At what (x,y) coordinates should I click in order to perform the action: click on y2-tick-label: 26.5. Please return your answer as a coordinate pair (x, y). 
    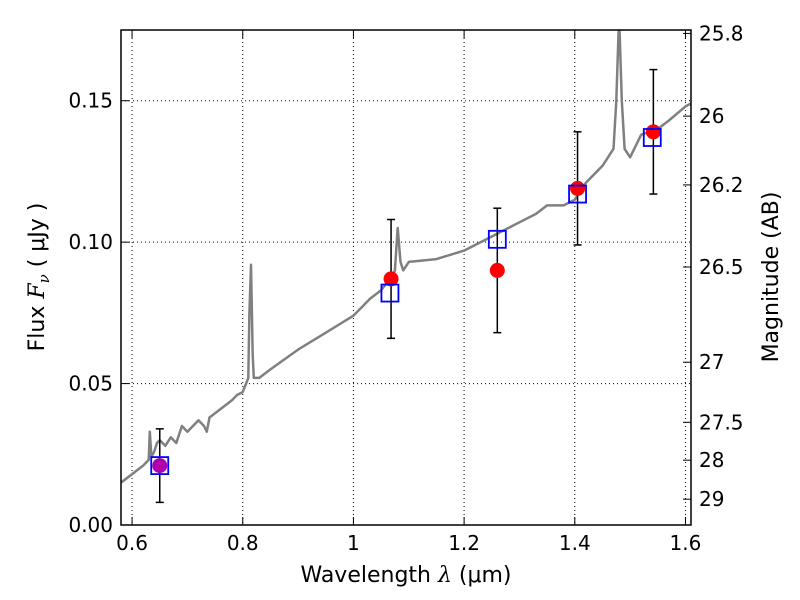
    Looking at the image, I should click on (721, 267).